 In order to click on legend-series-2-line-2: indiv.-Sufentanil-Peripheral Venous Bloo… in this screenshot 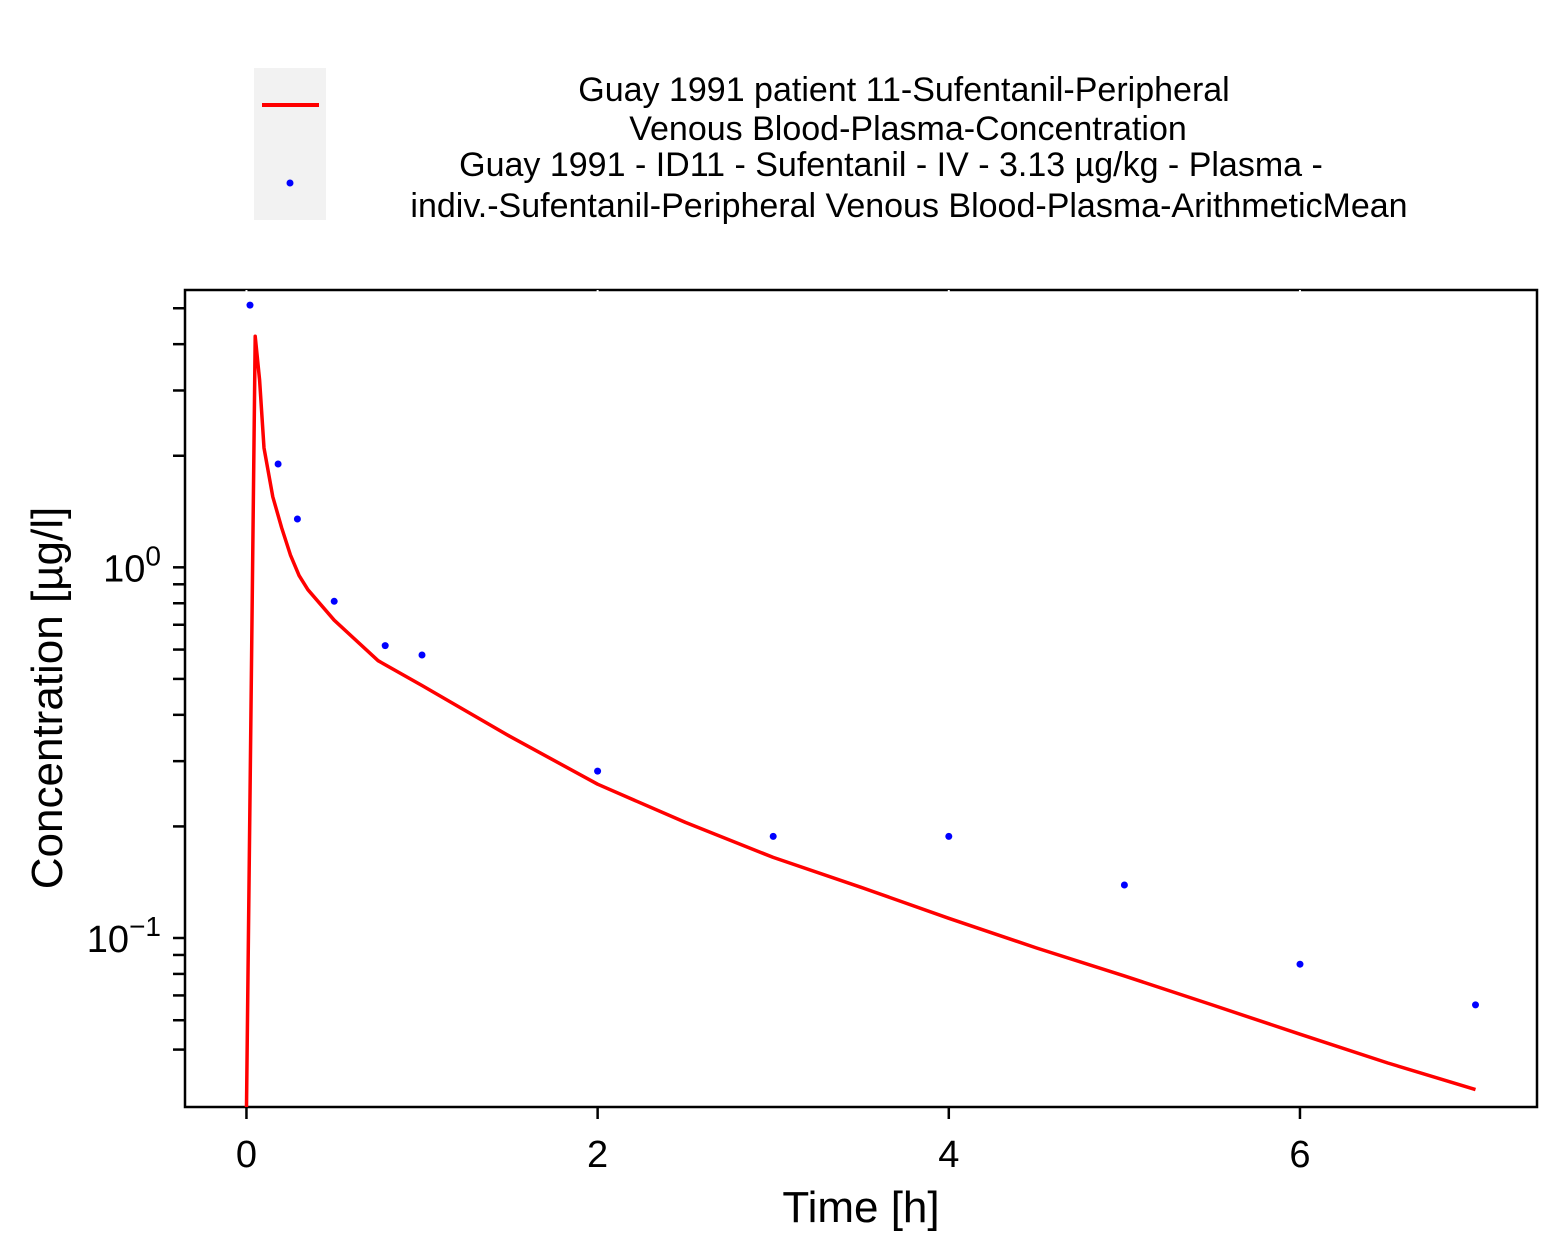, I will do `click(908, 206)`.